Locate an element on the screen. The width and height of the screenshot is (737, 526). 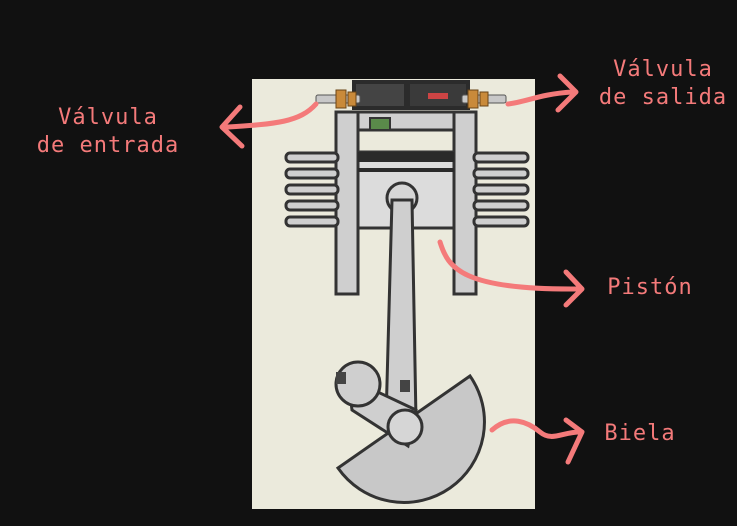
label-intake-valve: Válvula de entrada is located at coordinates (108, 132).